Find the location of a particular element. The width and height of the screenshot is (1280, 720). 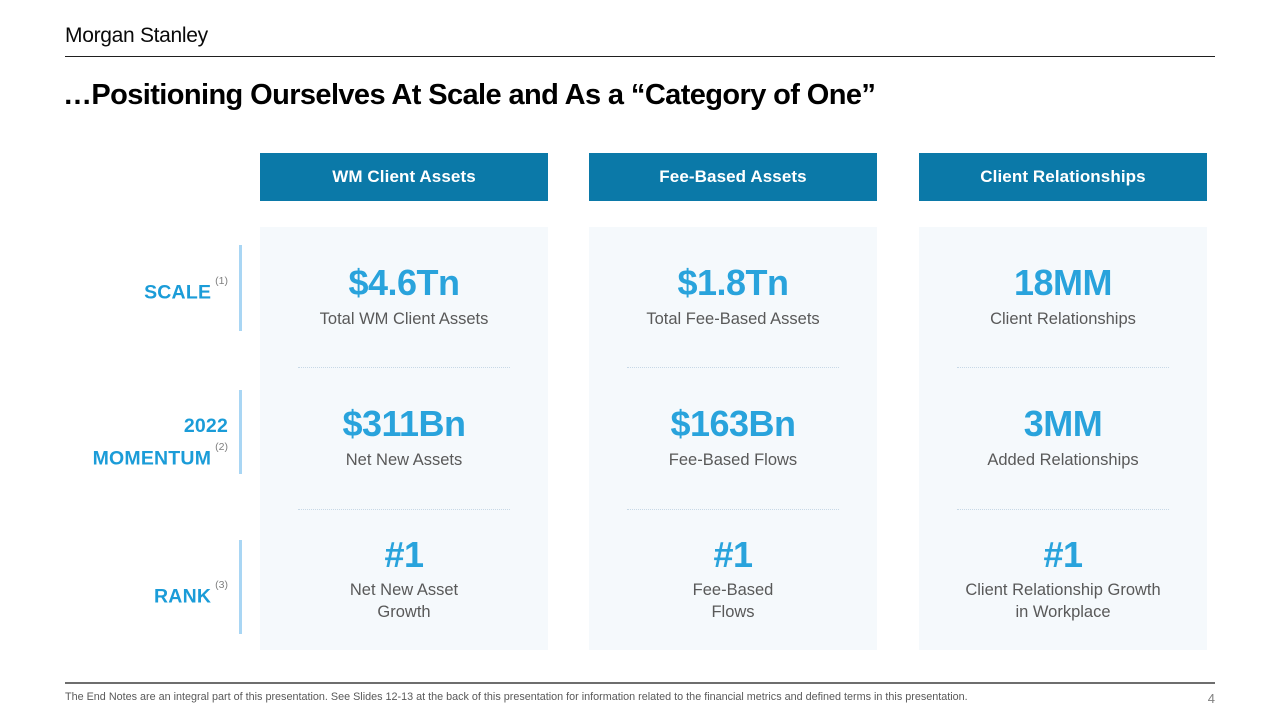

metric-value: $1.8Tn is located at coordinates (733, 282).